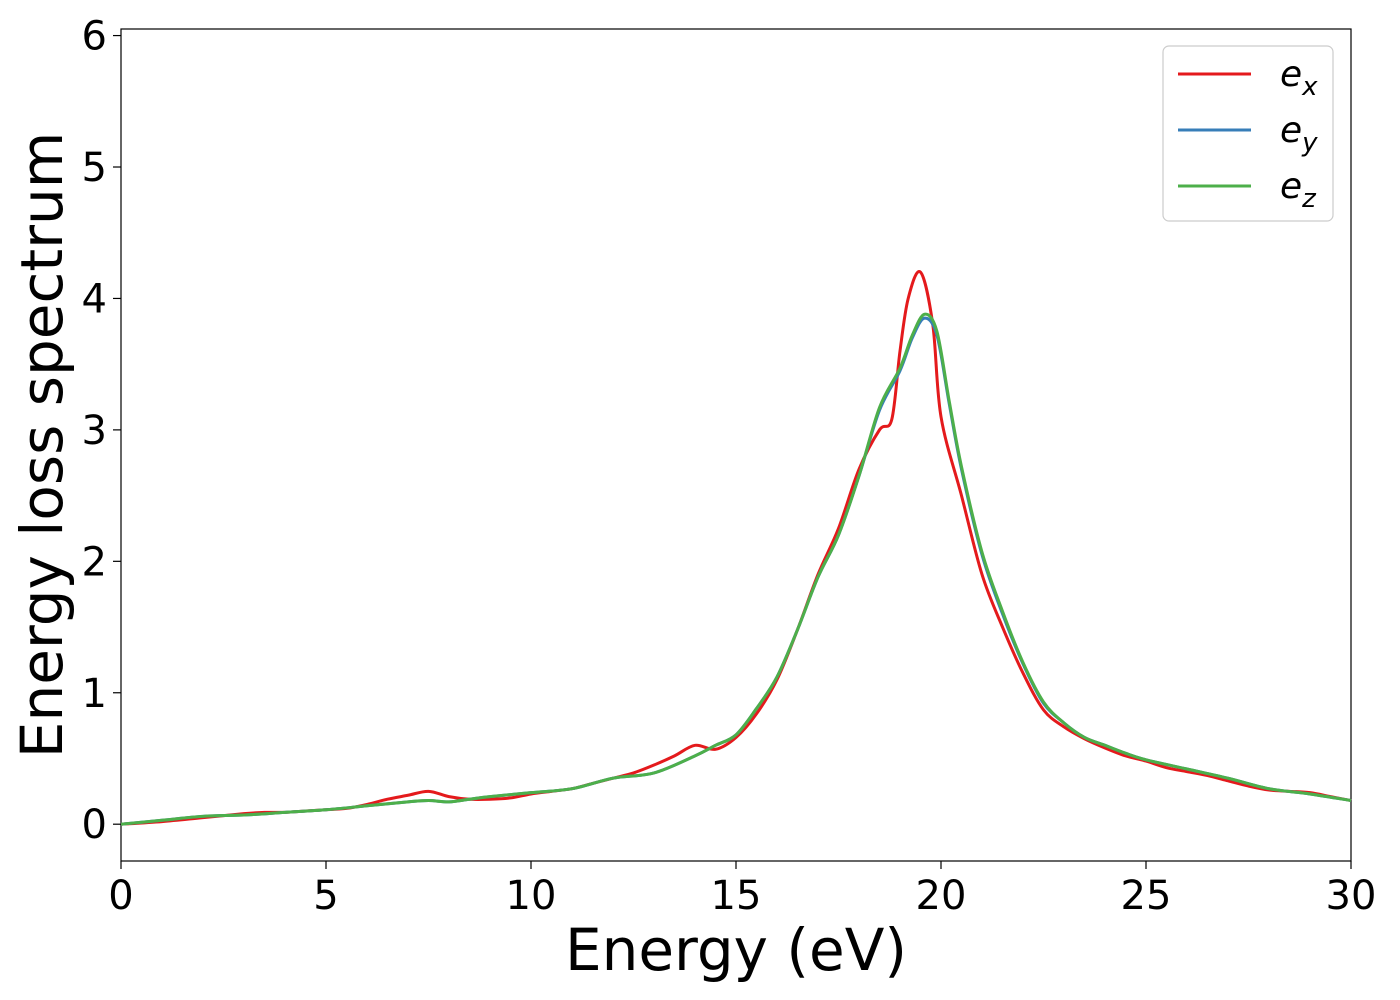 The image size is (1400, 1000). Describe the element at coordinates (94, 431) in the screenshot. I see `y-tick-label: 3` at that location.